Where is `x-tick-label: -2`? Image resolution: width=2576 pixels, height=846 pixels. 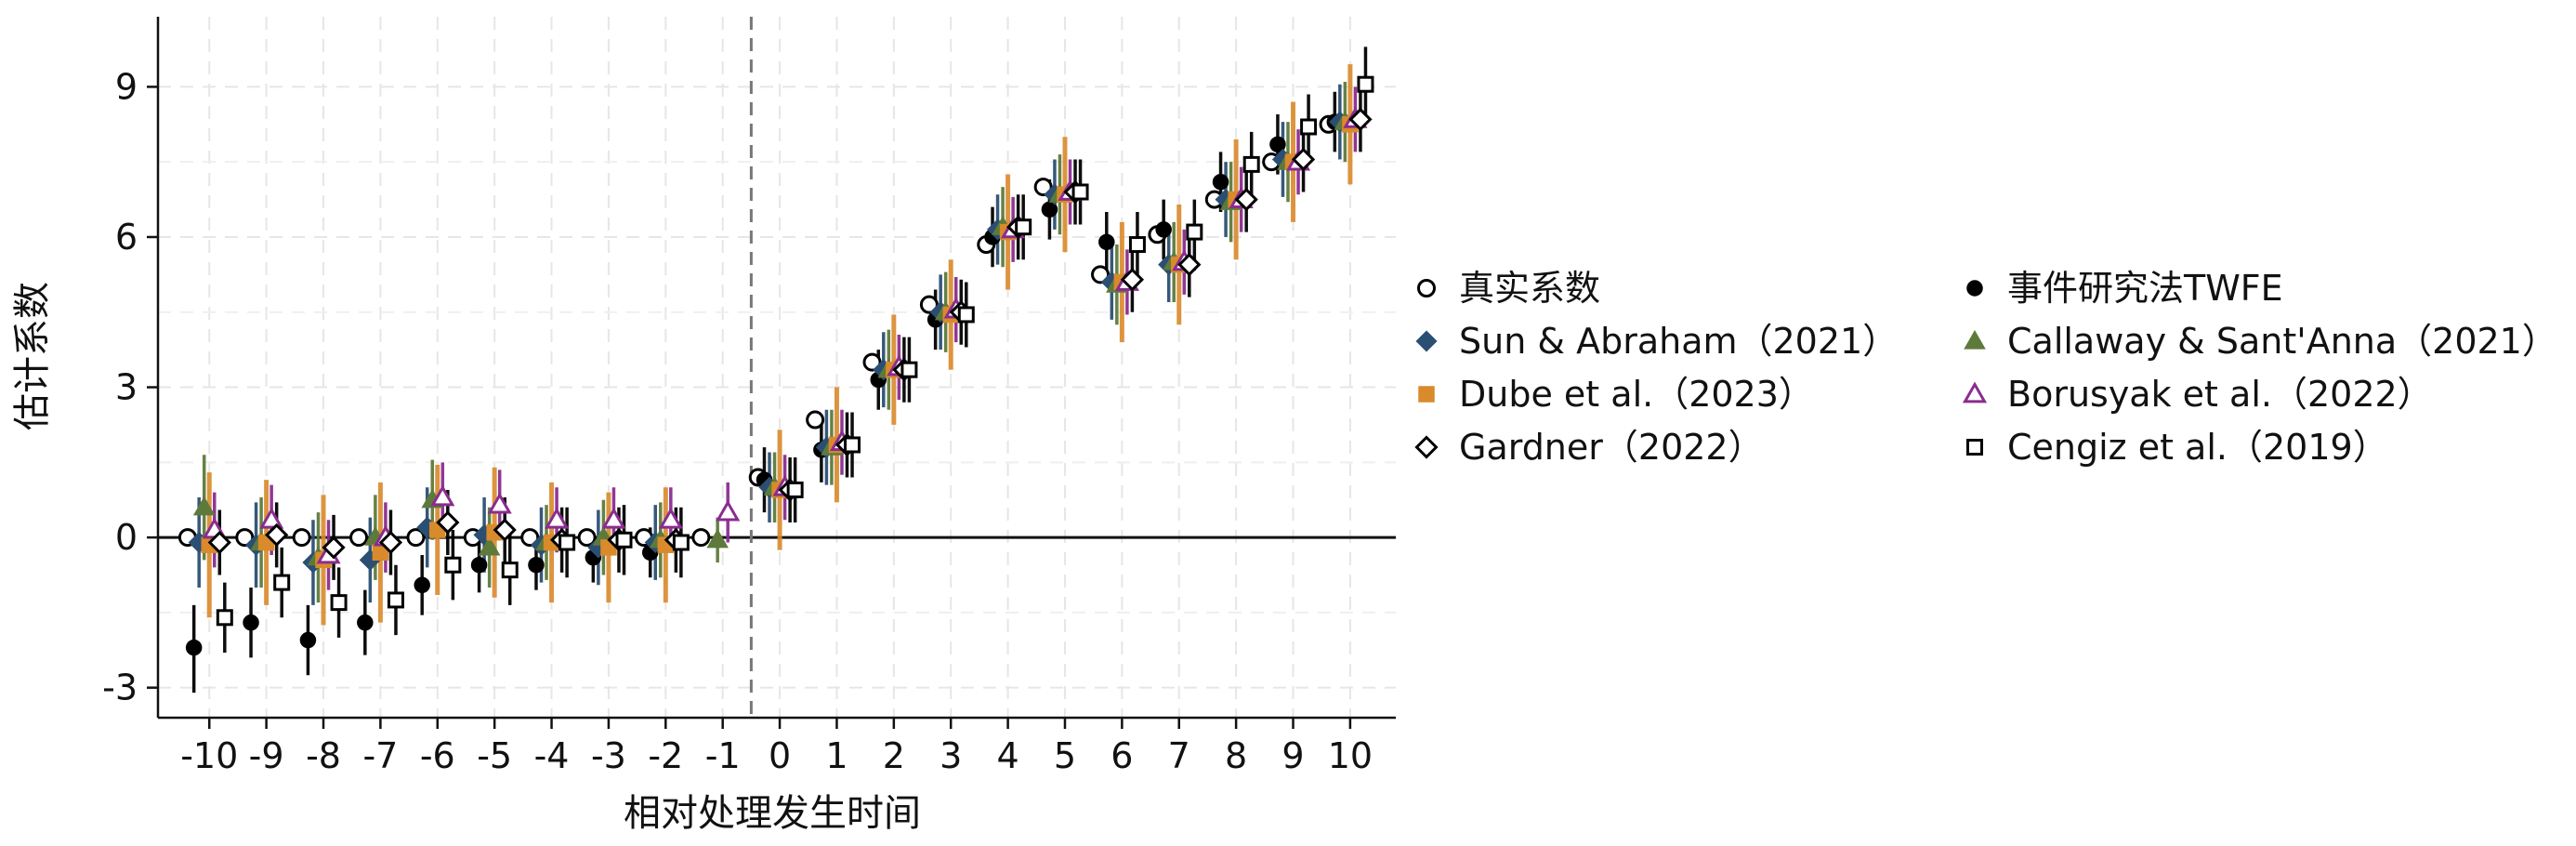 x-tick-label: -2 is located at coordinates (665, 756).